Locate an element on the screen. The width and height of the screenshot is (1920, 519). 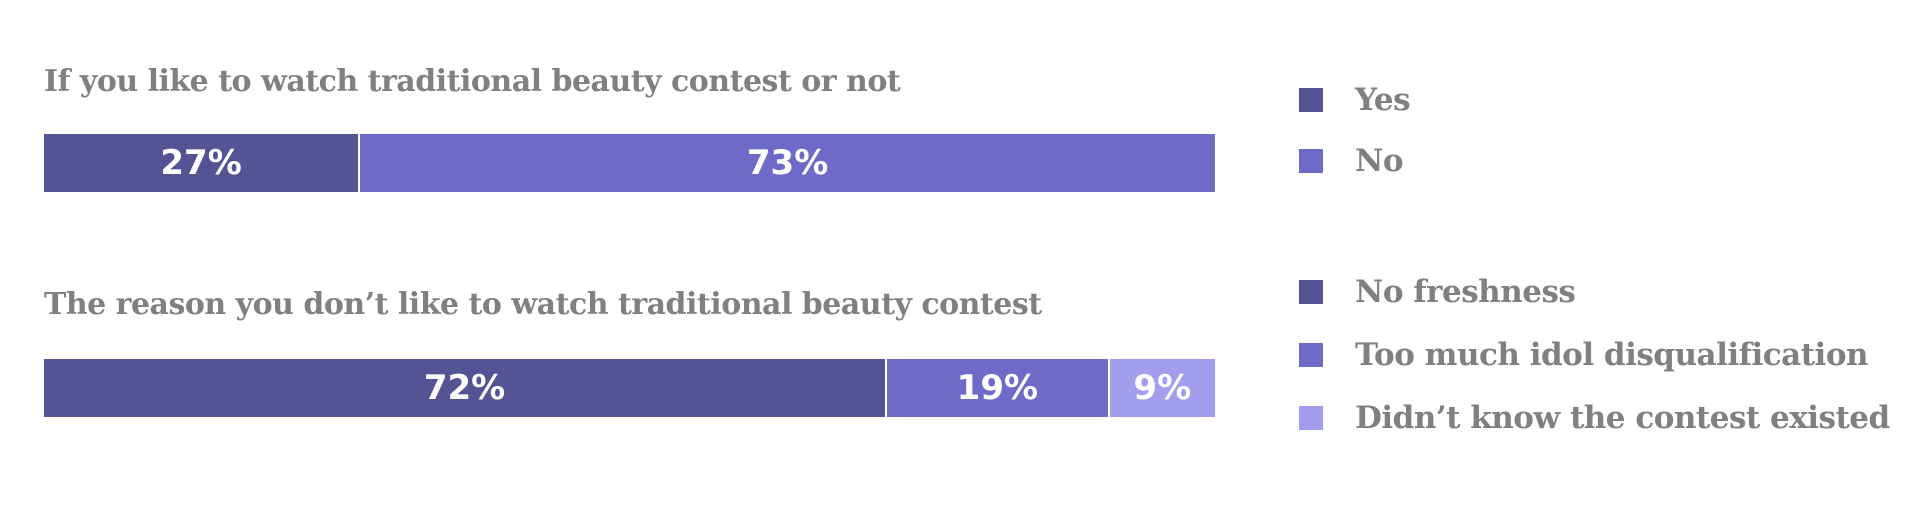
legend-like-contest: Yes No is located at coordinates (1355, 141).